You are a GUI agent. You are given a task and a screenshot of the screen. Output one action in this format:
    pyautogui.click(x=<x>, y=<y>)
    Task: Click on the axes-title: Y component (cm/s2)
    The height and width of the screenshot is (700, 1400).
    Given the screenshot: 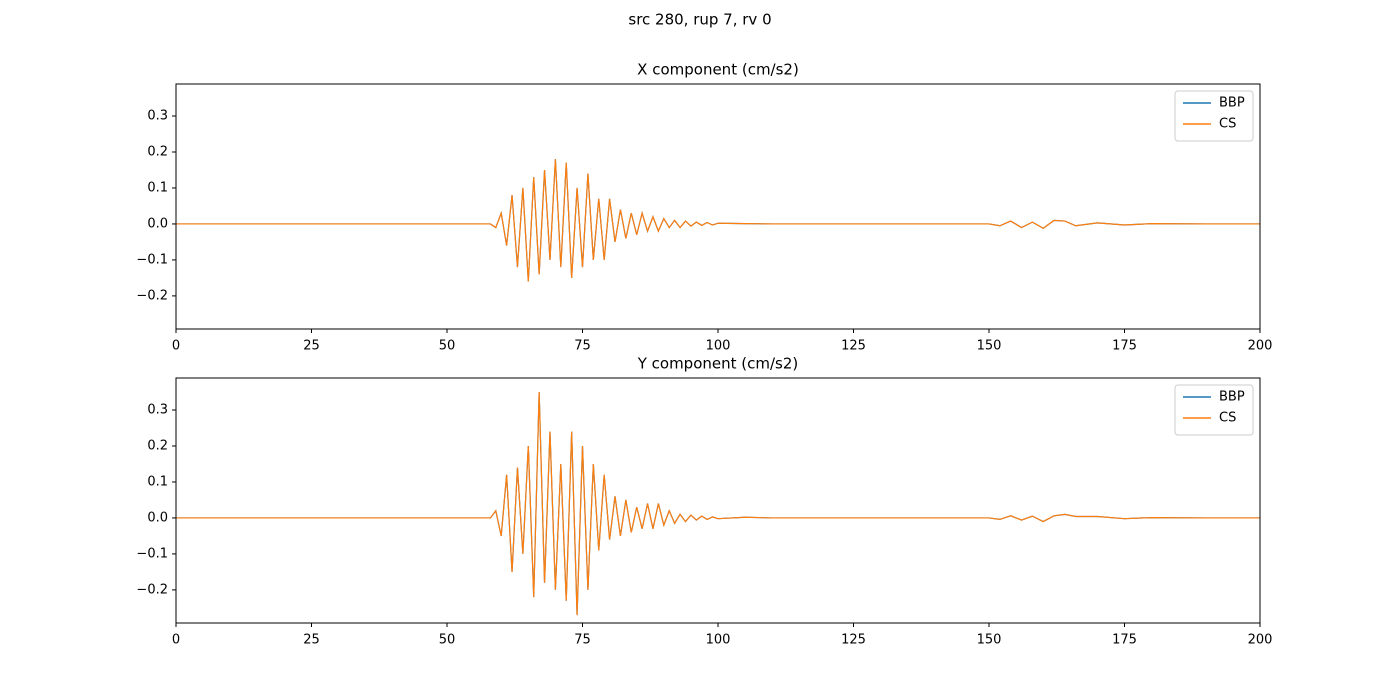 What is the action you would take?
    pyautogui.click(x=718, y=364)
    